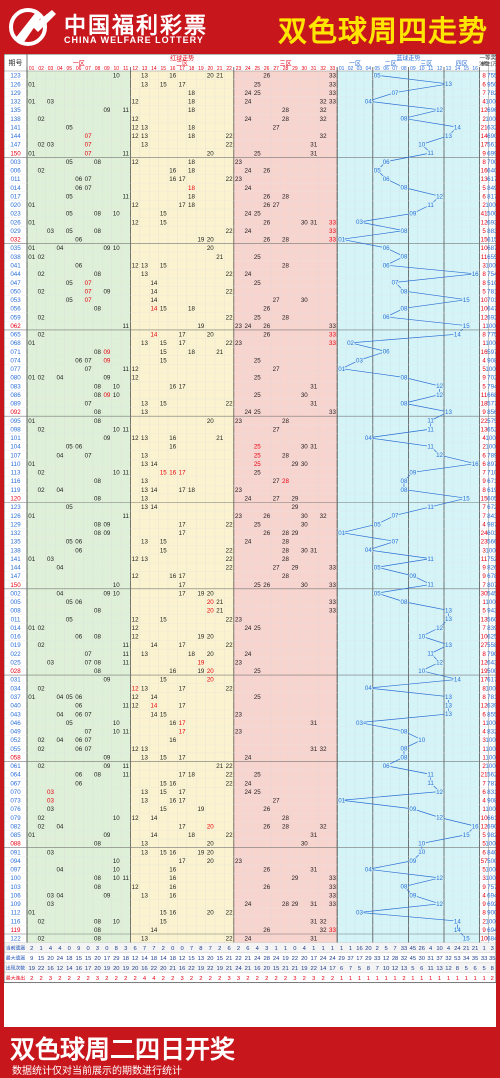 The height and width of the screenshot is (1078, 500). I want to click on prize-count-cell: 23, so click(484, 542).